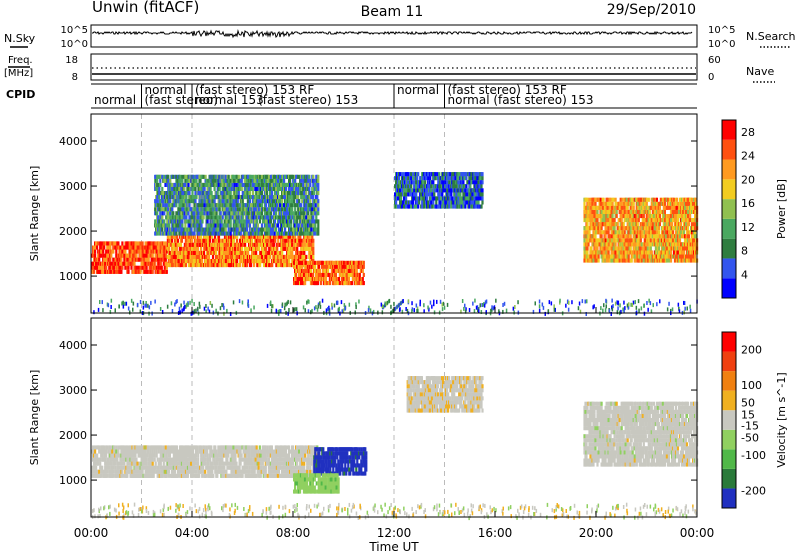 This screenshot has height=558, width=800. I want to click on noise-right-bottom-tick: 10^0, so click(721, 44).